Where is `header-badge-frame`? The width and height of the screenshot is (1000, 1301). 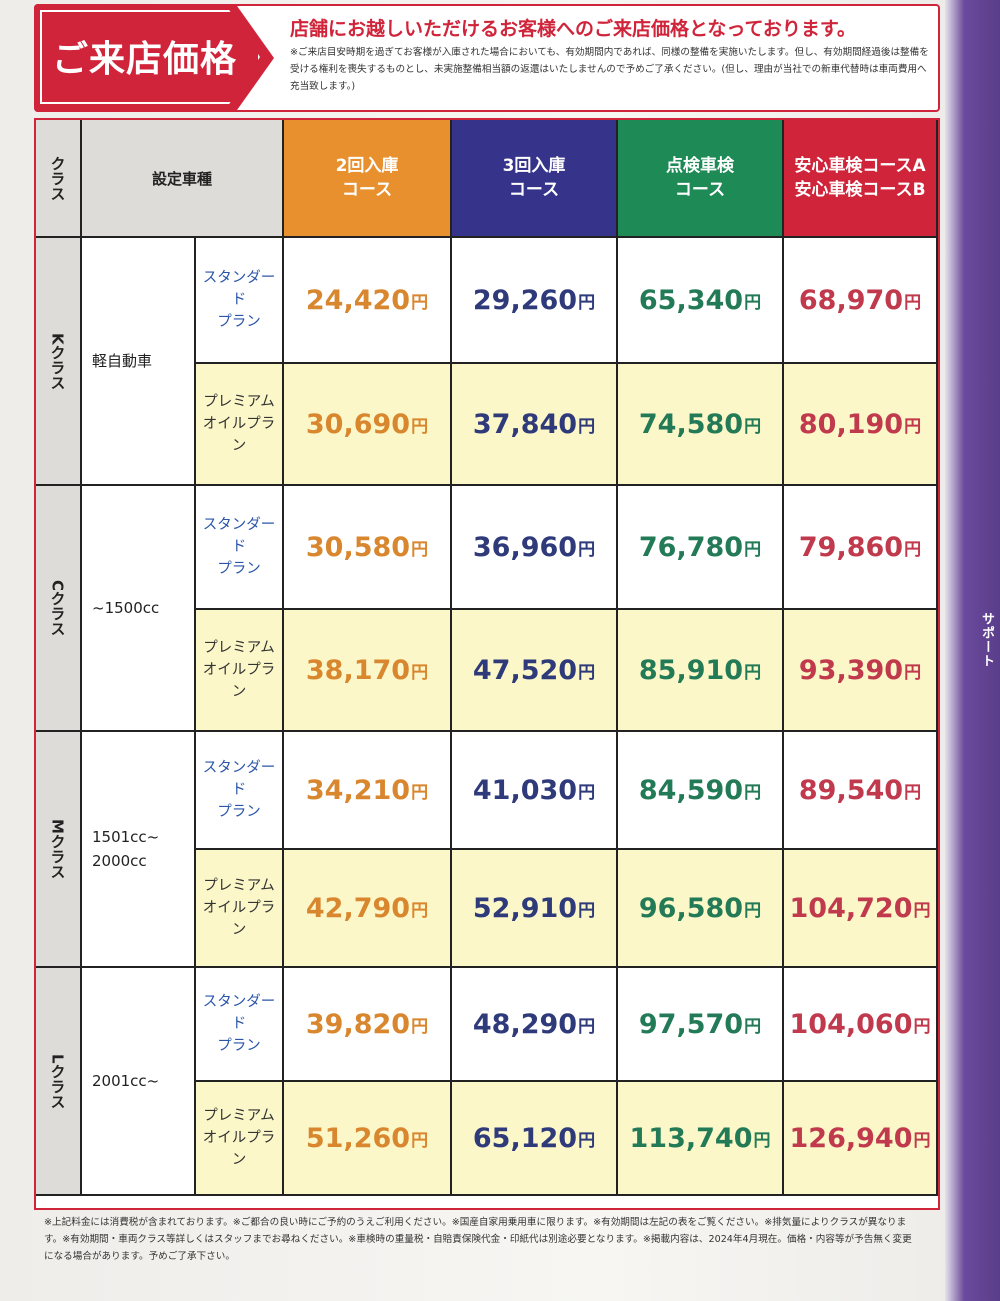 header-badge-frame is located at coordinates (150, 57).